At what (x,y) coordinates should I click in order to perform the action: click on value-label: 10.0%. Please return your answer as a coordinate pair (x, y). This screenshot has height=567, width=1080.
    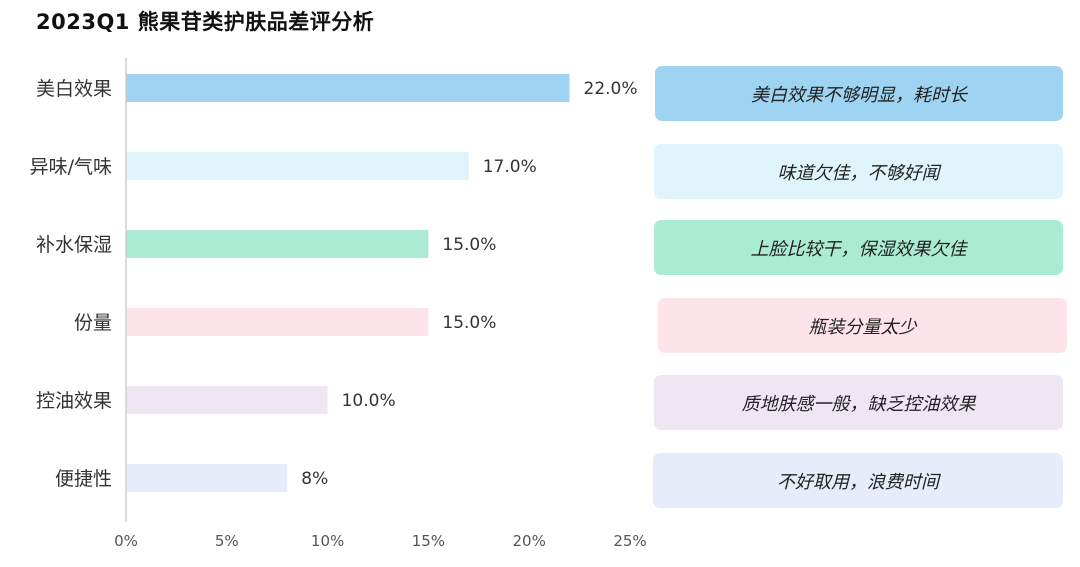
    Looking at the image, I should click on (369, 401).